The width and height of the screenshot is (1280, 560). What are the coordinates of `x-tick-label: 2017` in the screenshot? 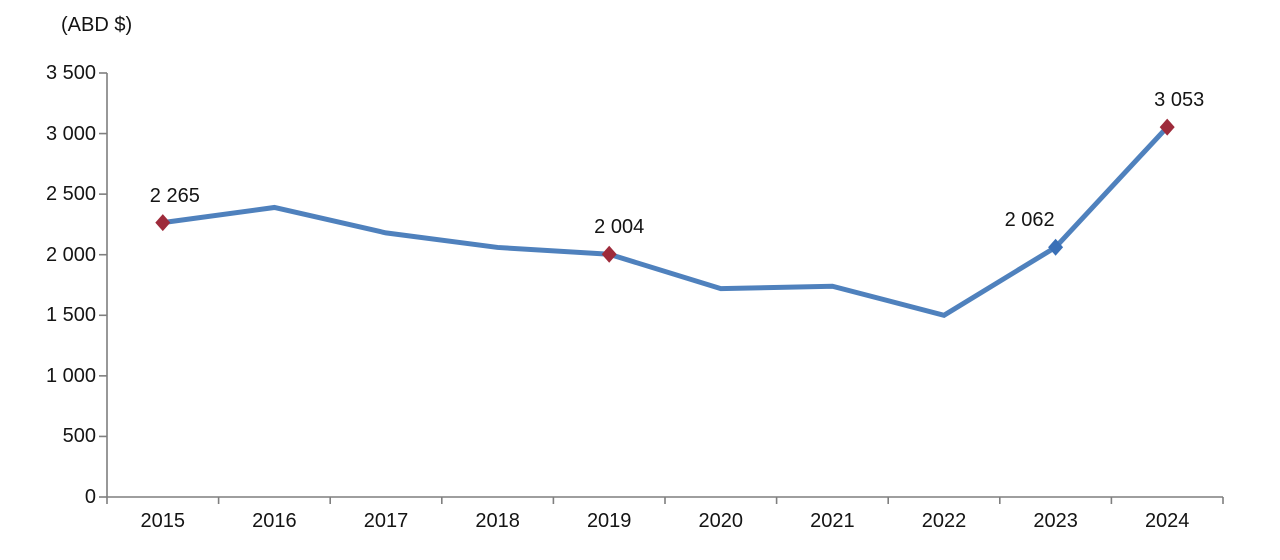 It's located at (386, 521).